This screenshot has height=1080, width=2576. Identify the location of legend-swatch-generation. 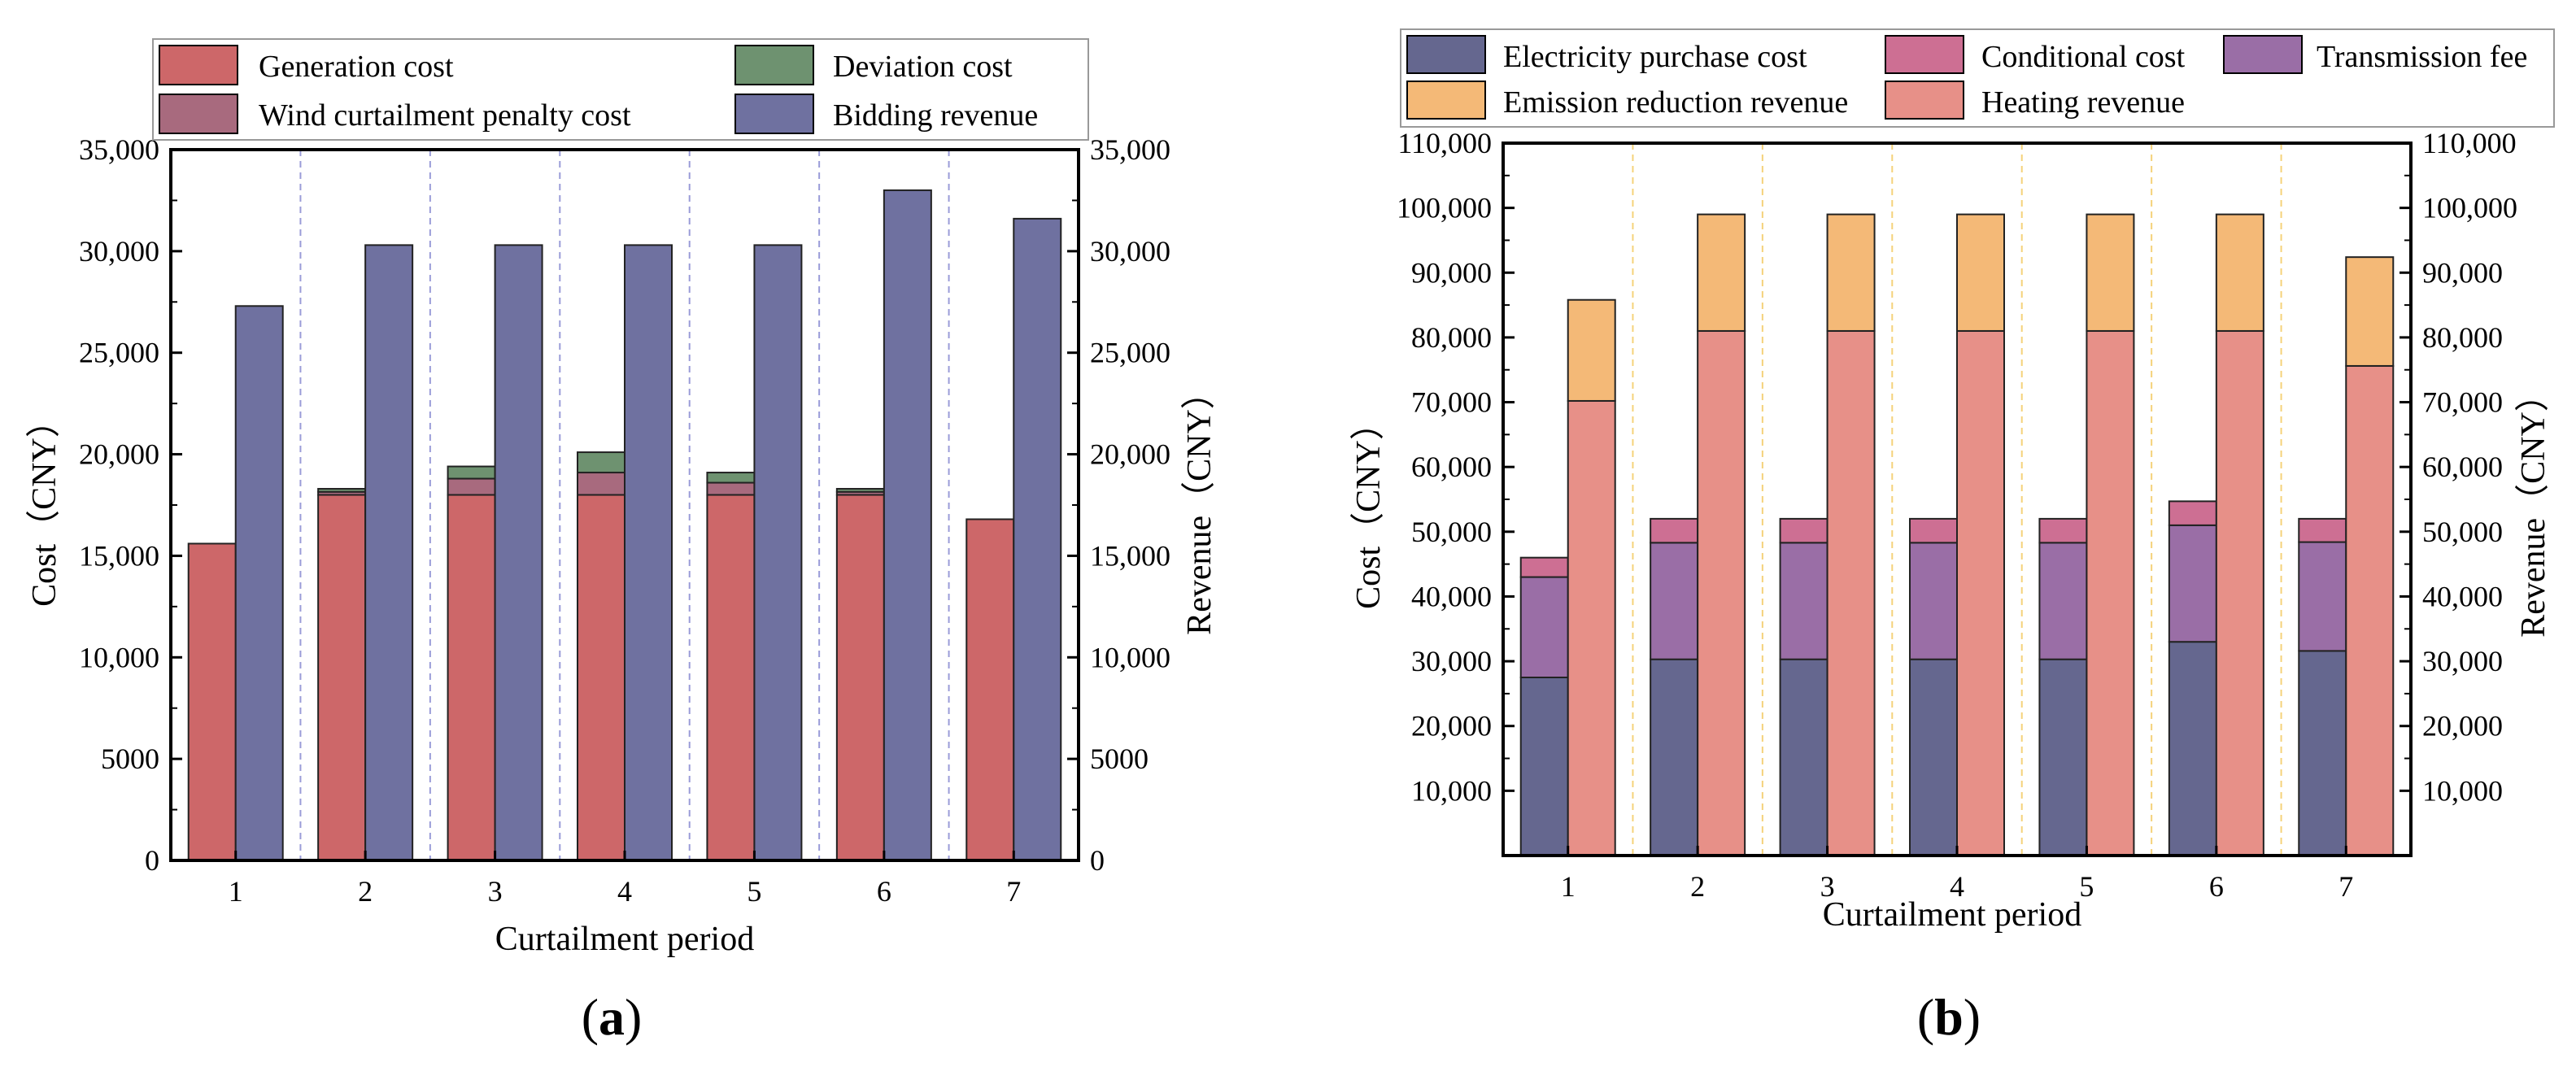
(198, 65).